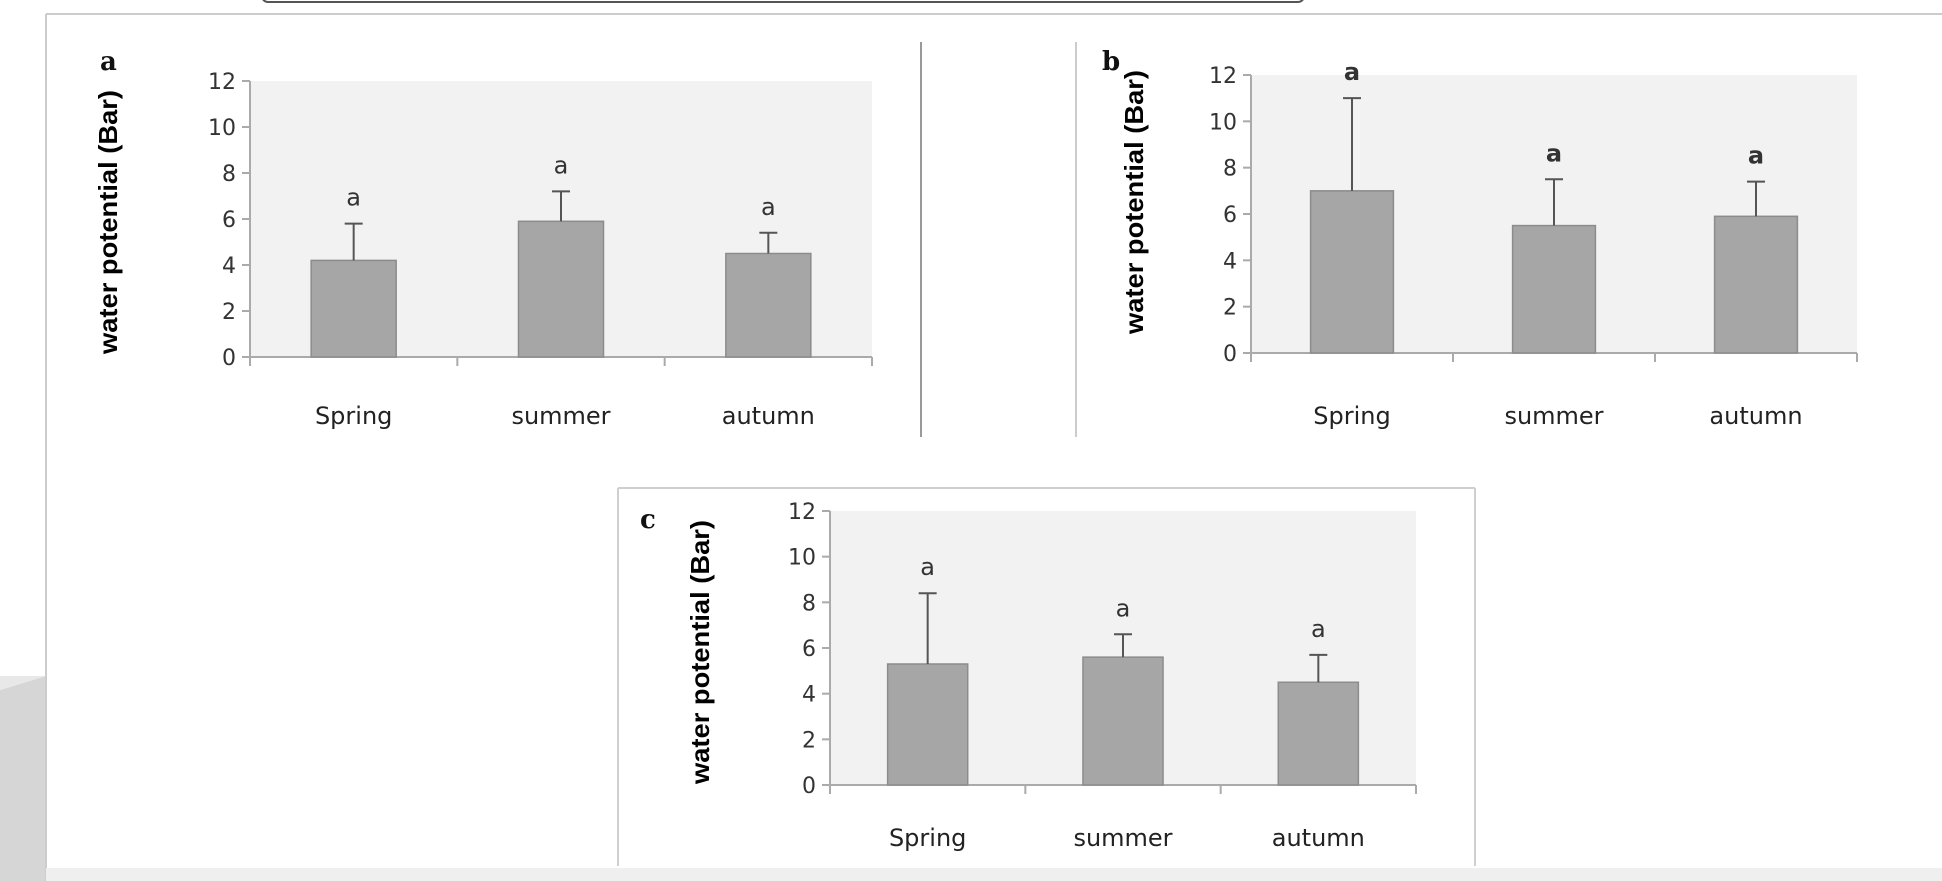  I want to click on page-shadow-top, so click(23, 683).